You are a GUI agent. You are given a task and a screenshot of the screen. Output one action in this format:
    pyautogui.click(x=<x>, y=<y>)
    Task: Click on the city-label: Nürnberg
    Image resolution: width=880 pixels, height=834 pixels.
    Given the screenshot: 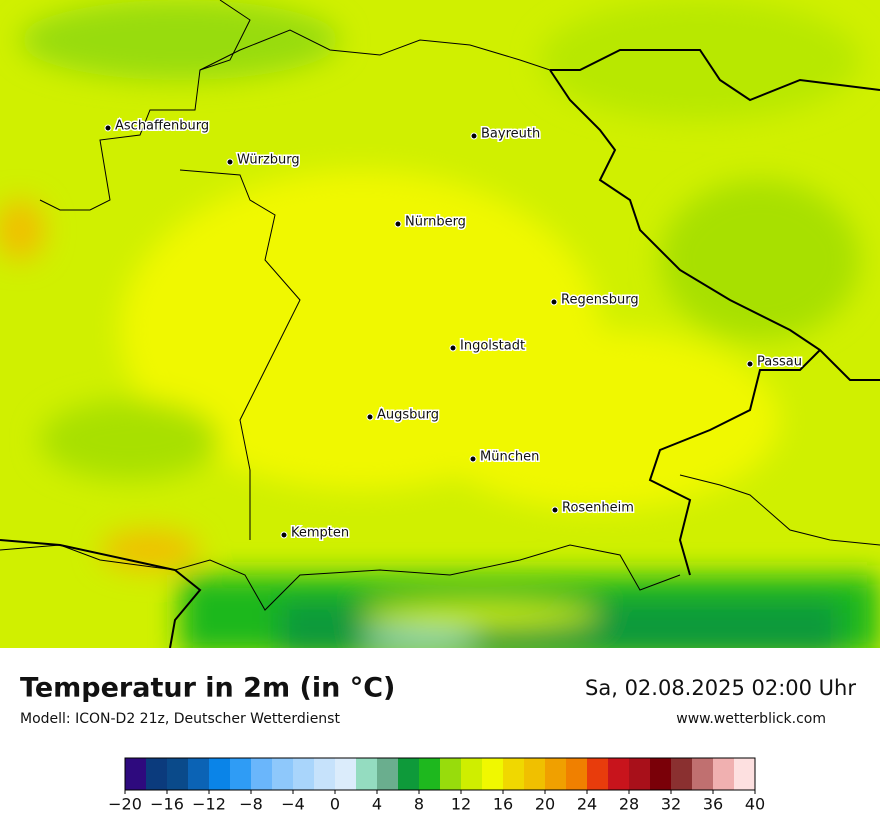 What is the action you would take?
    pyautogui.click(x=435, y=222)
    